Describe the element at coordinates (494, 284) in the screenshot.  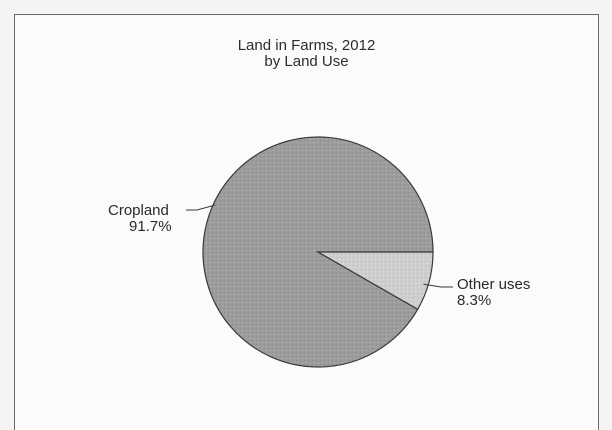
I see `slice-label-other-uses: Other uses` at that location.